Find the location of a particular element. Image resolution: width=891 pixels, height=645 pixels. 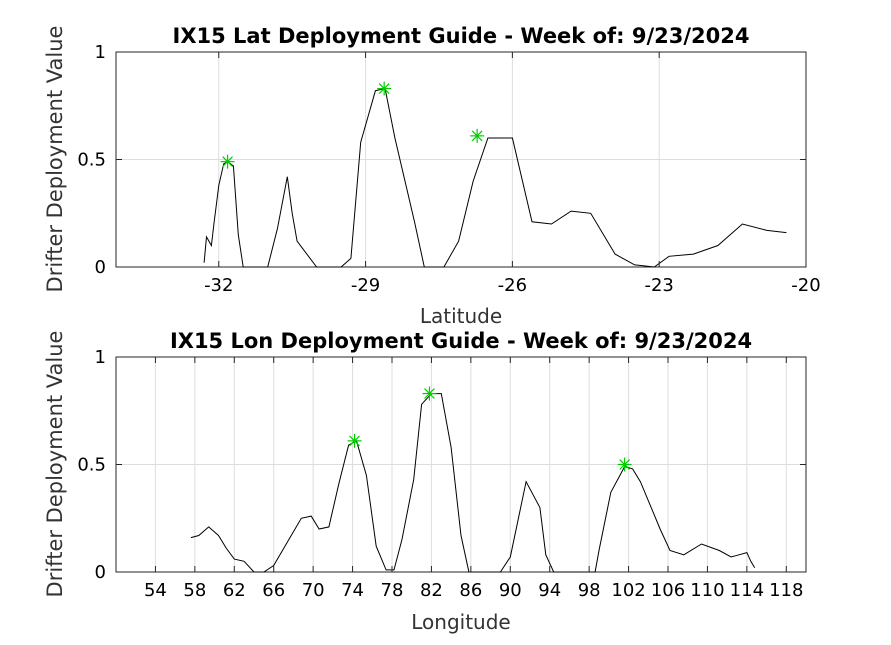

longitude-x-tick-label-2: 62 is located at coordinates (234, 590).